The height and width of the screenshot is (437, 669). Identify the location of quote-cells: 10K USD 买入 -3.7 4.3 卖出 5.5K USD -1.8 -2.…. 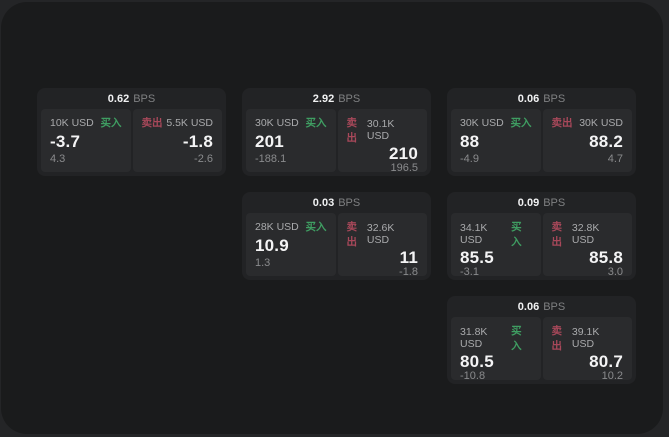
(131, 140).